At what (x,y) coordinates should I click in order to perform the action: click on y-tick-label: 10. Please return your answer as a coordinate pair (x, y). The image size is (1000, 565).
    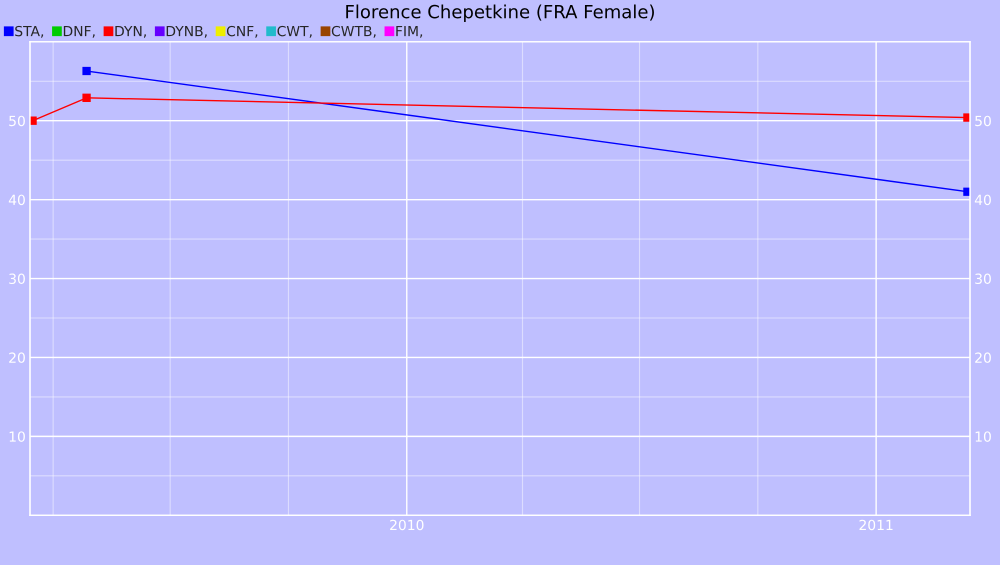
    Looking at the image, I should click on (17, 436).